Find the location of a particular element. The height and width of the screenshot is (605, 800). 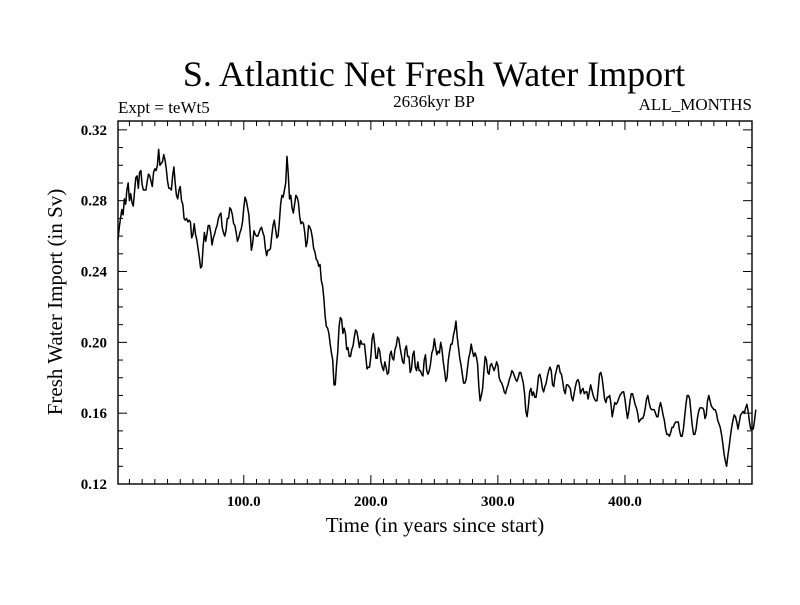

y-tick-label: 0.32 is located at coordinates (94, 131).